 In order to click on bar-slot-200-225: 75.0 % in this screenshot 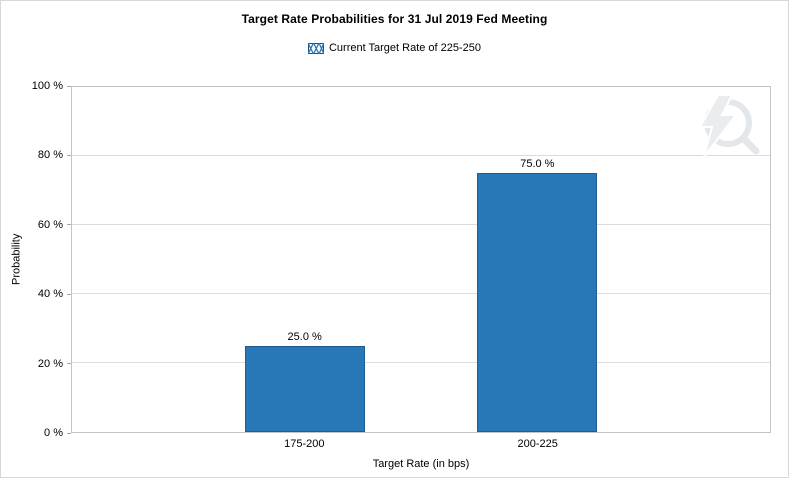, I will do `click(537, 259)`.